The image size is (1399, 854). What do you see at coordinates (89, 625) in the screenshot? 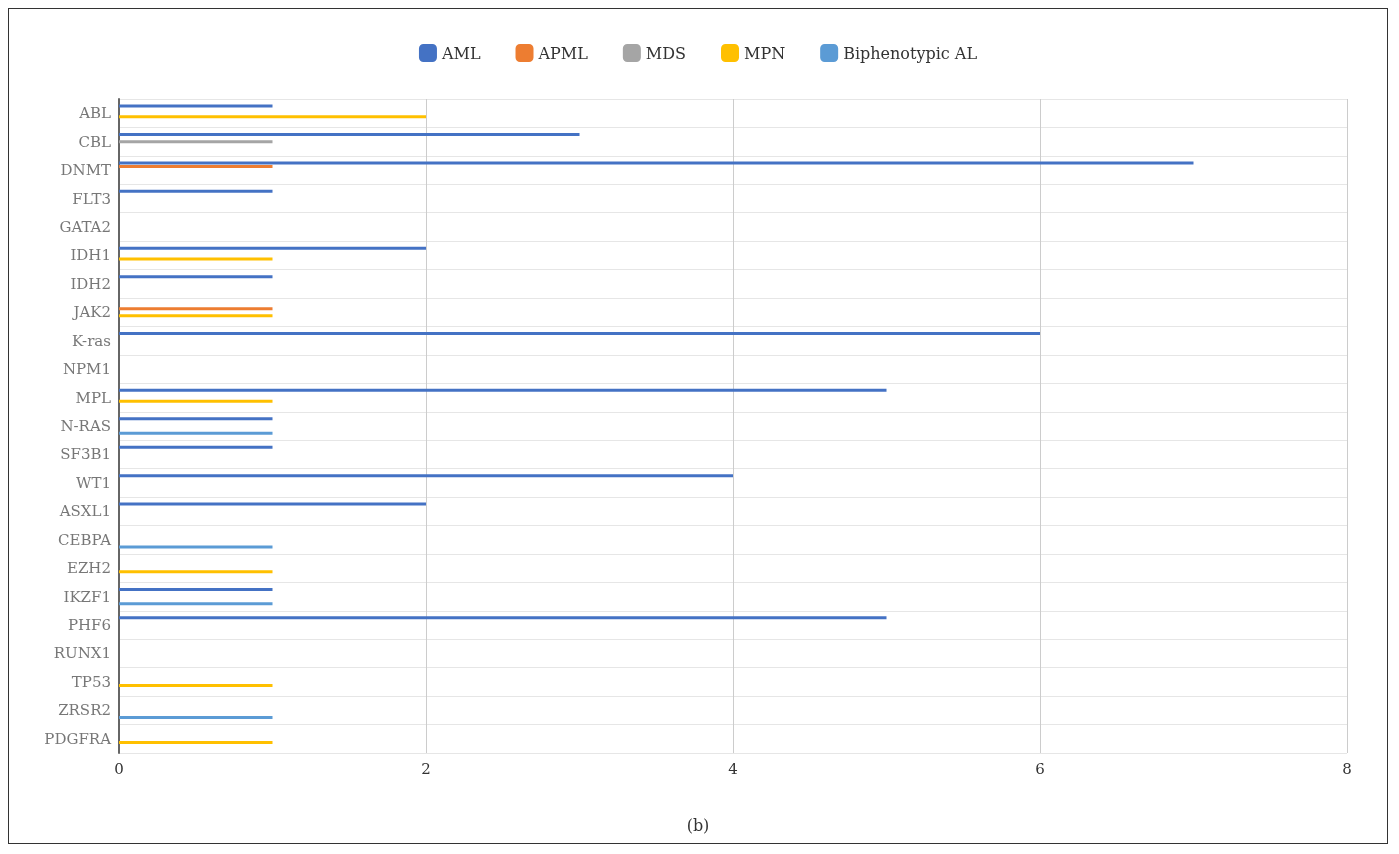
I see `y-tick-label: PHF6` at bounding box center [89, 625].